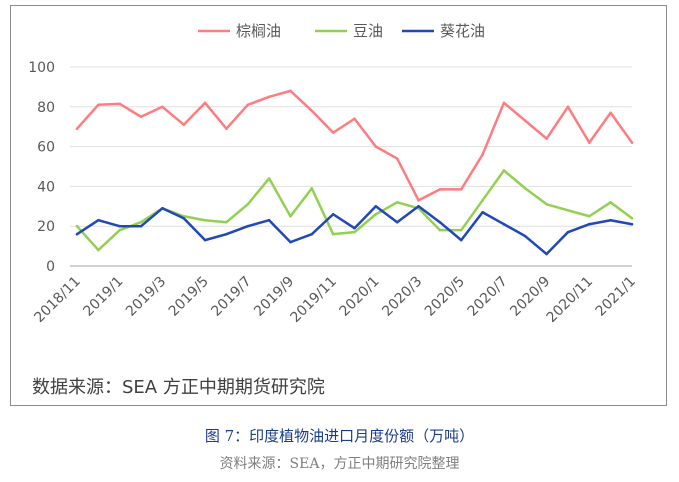 The height and width of the screenshot is (482, 679). I want to click on x-tick-label: 2020/3, so click(402, 297).